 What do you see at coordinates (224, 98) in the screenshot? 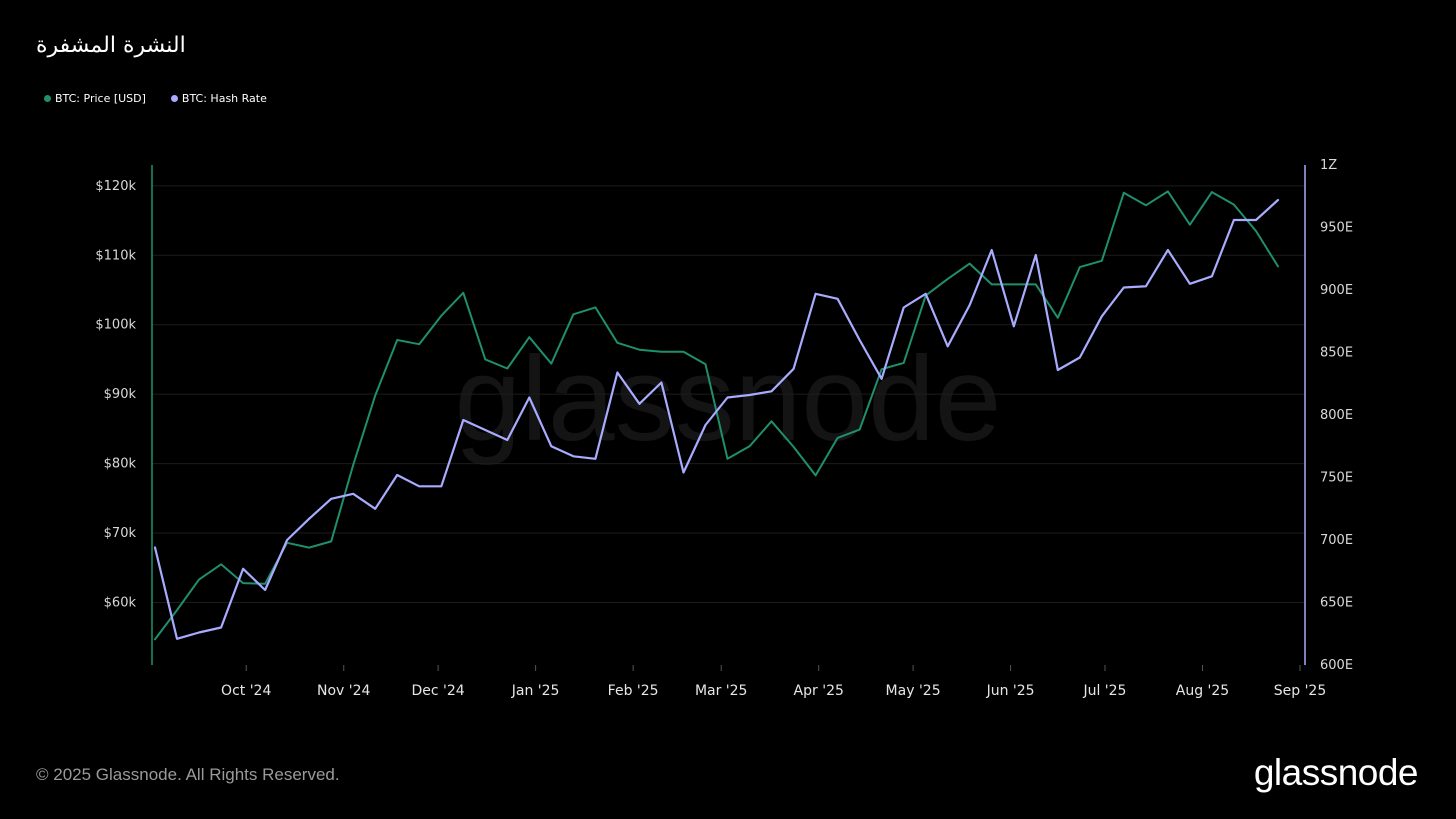
I see `legend-label-hashrate: BTC: Hash Rate` at bounding box center [224, 98].